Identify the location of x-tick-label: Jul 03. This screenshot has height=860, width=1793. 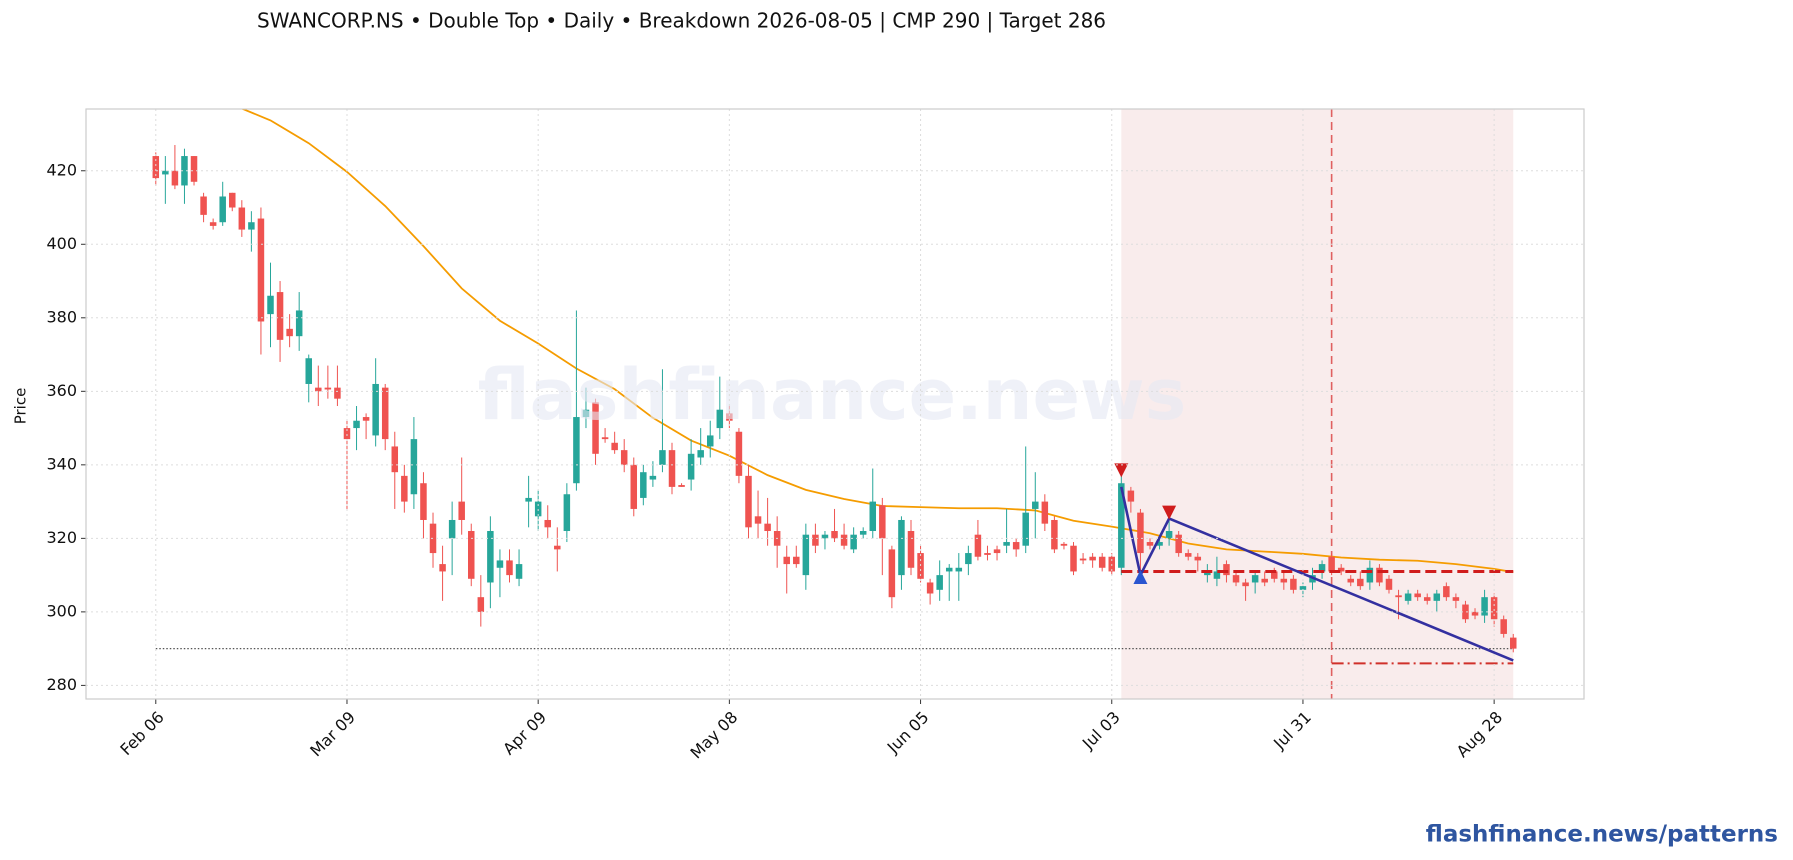
(1101, 731).